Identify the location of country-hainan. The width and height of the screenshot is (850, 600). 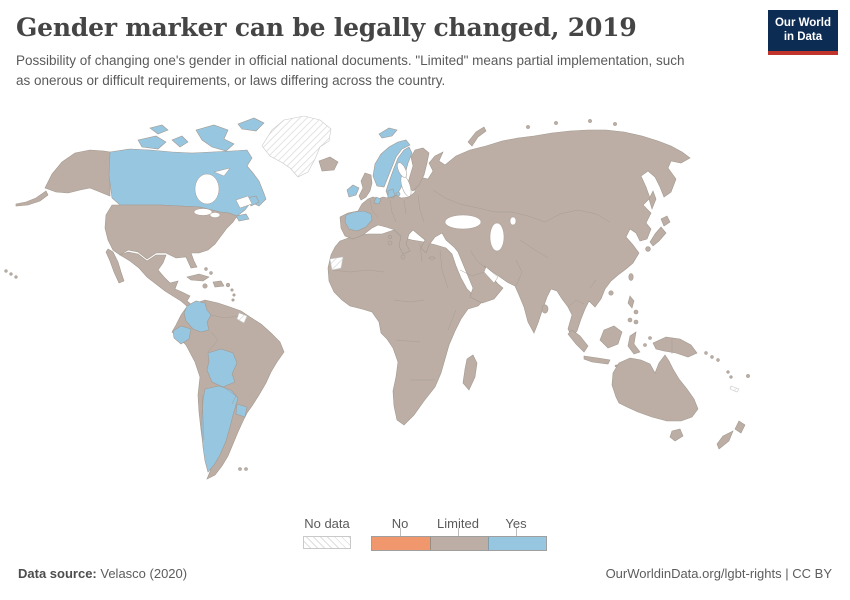
(611, 293).